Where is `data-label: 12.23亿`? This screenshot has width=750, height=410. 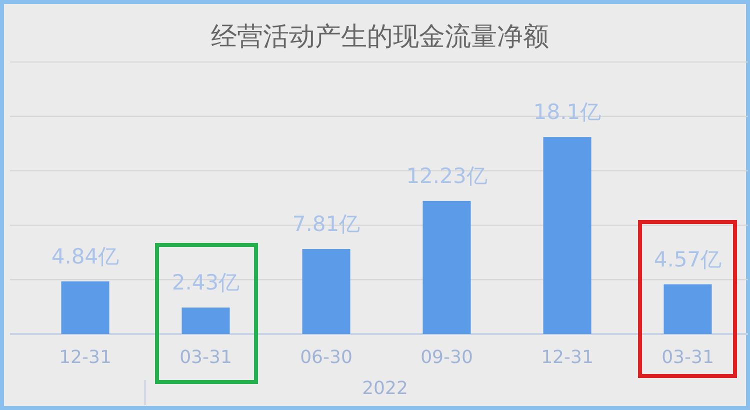 data-label: 12.23亿 is located at coordinates (447, 176).